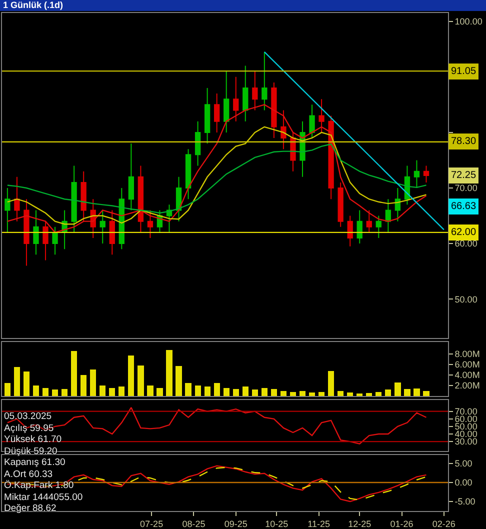  What do you see at coordinates (467, 354) in the screenshot?
I see `y-tick-label: 8.00M` at bounding box center [467, 354].